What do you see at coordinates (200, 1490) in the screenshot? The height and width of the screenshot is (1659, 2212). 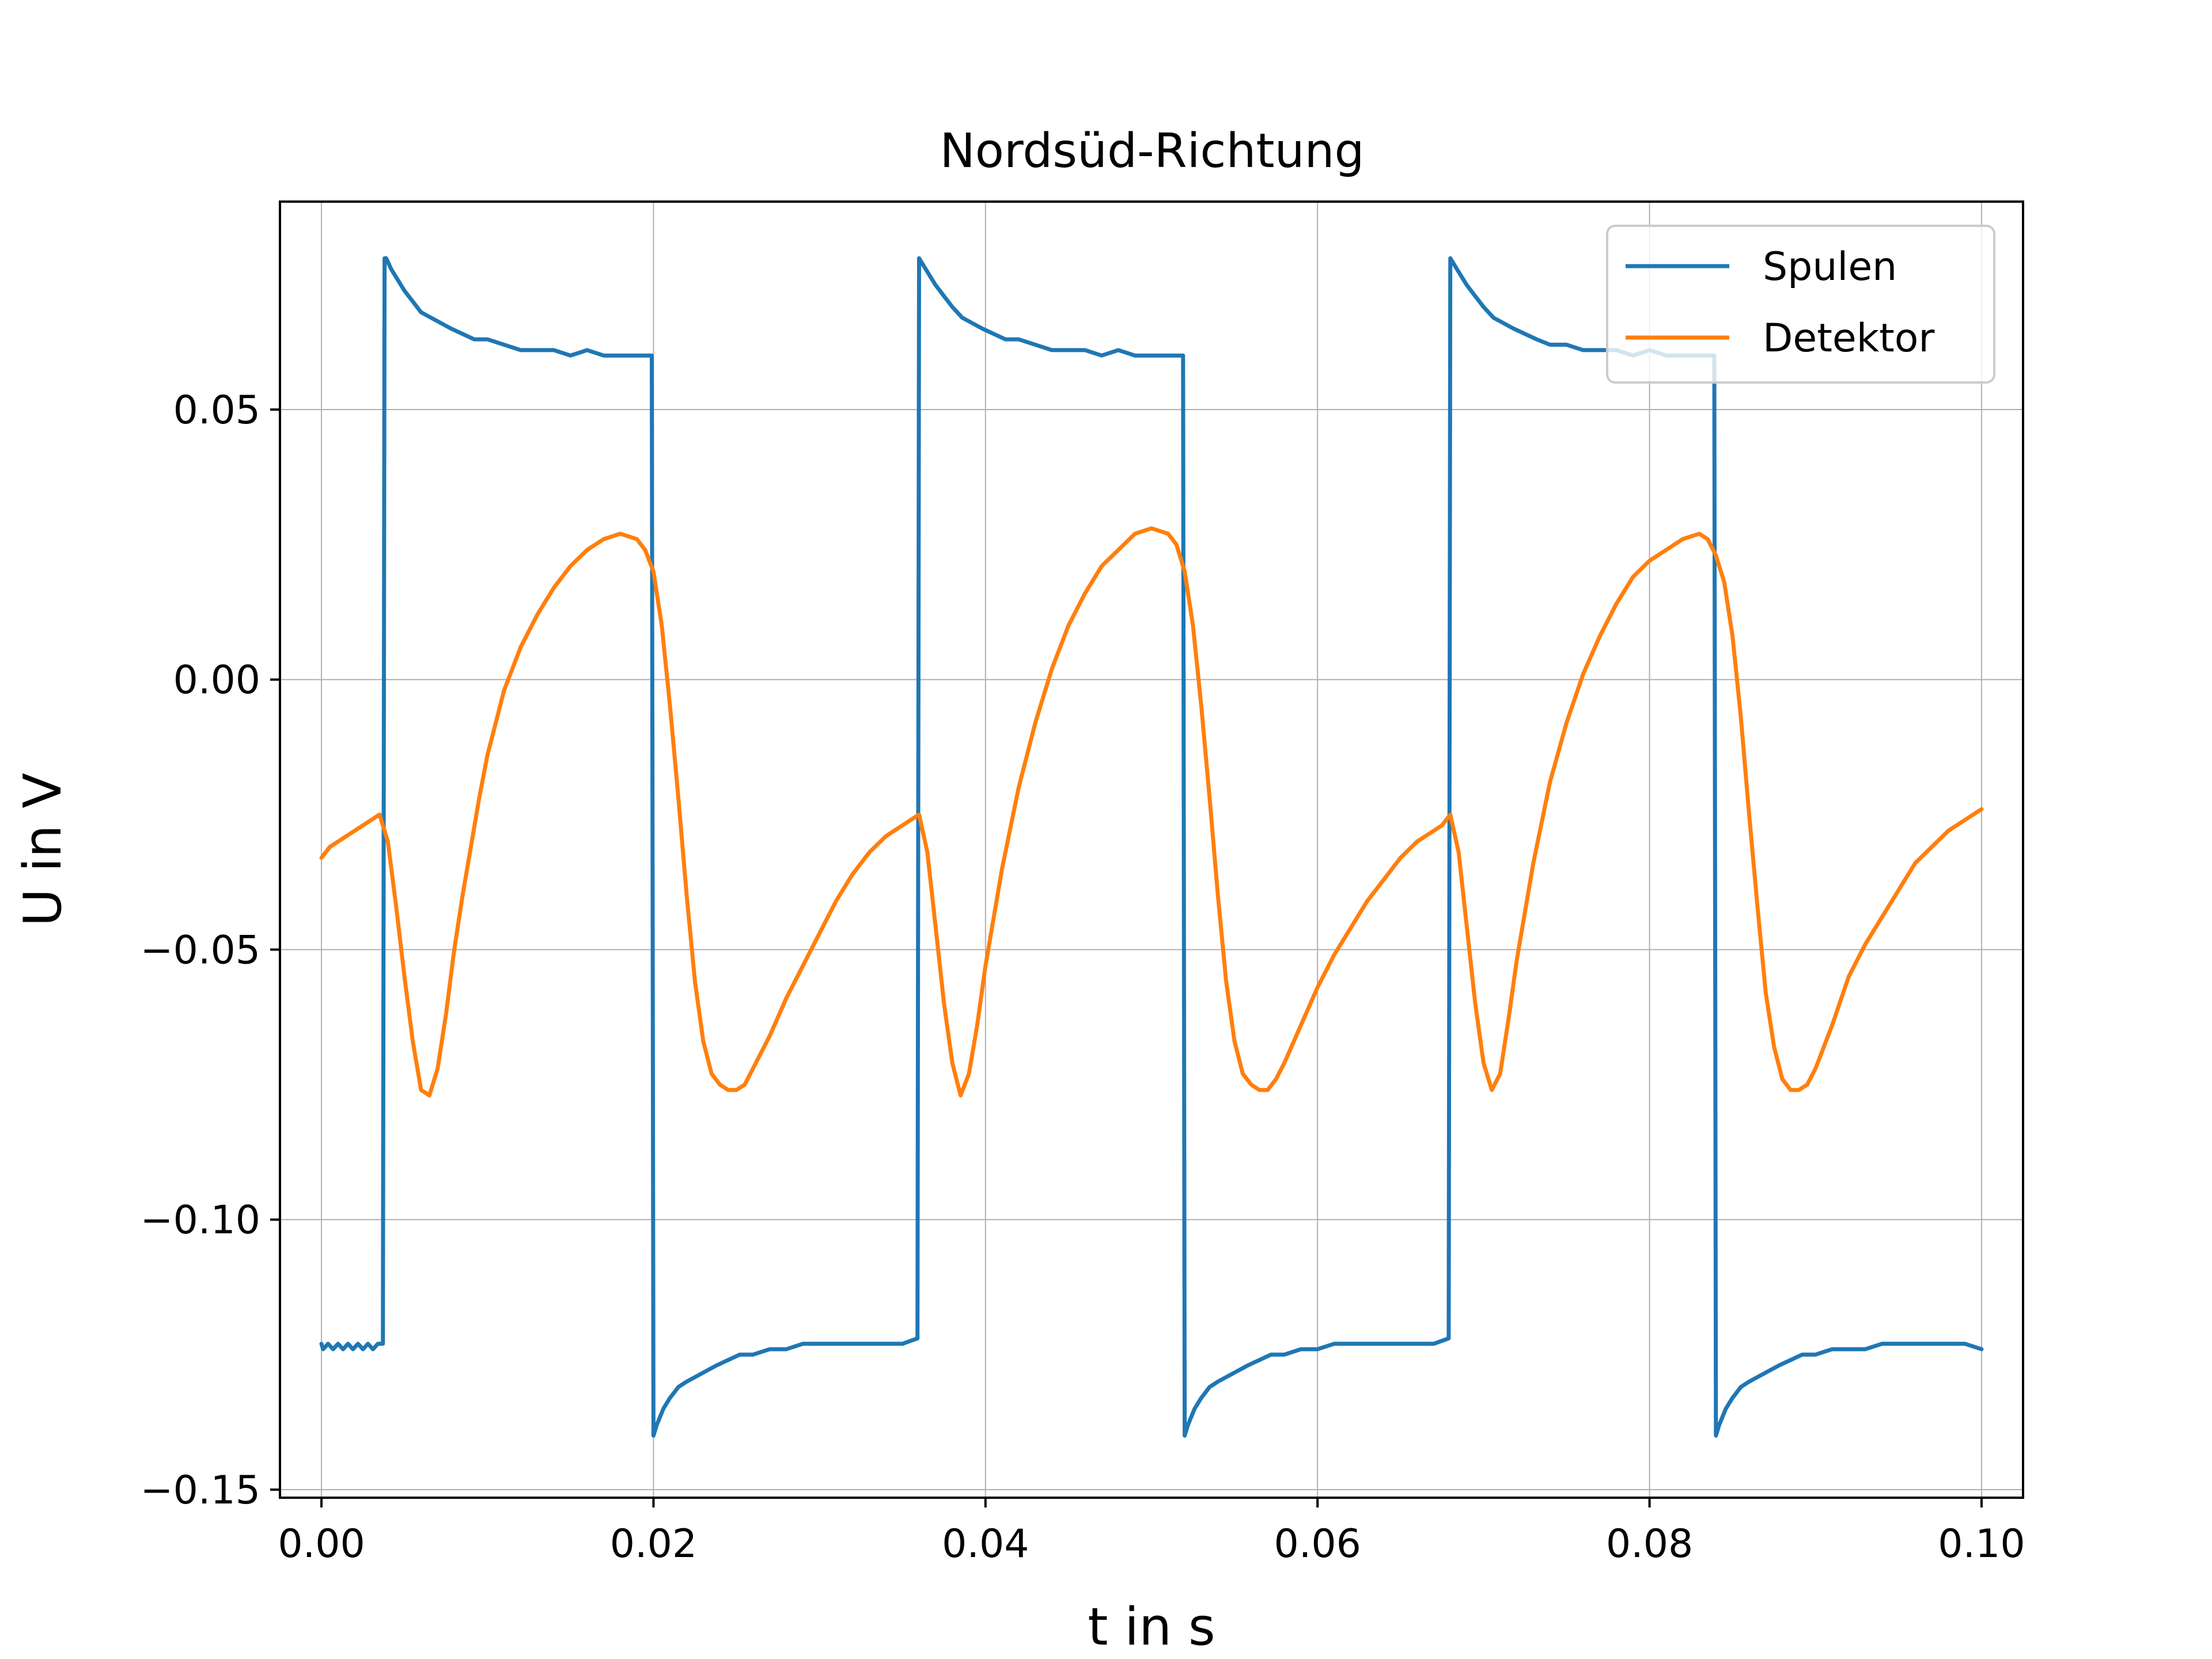 I see `y-tick-label: −0.15` at bounding box center [200, 1490].